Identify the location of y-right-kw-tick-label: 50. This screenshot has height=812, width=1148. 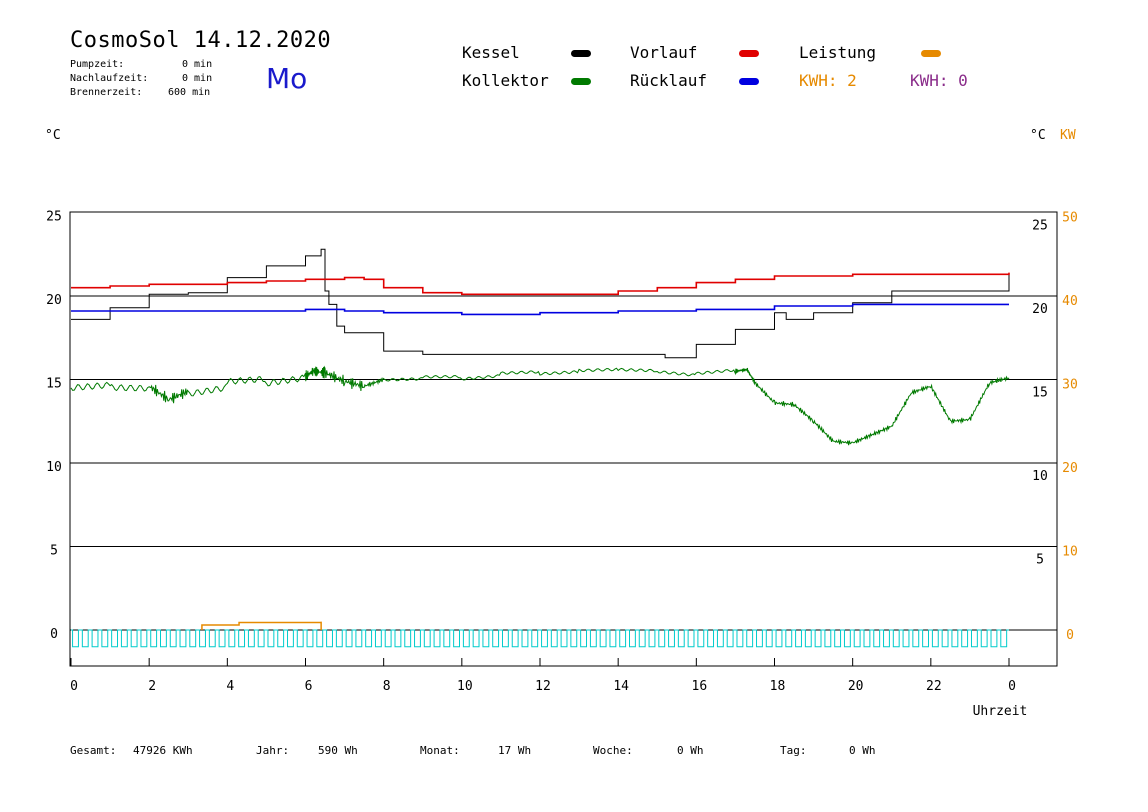
(1070, 218).